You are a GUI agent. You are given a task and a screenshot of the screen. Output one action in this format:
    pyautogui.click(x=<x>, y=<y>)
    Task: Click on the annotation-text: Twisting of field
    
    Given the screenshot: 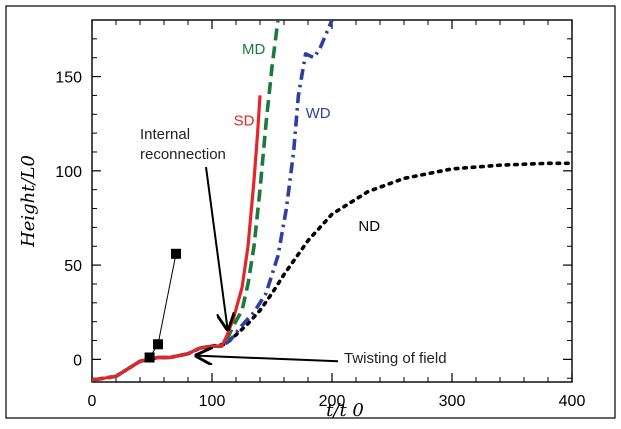 What is the action you would take?
    pyautogui.click(x=395, y=358)
    